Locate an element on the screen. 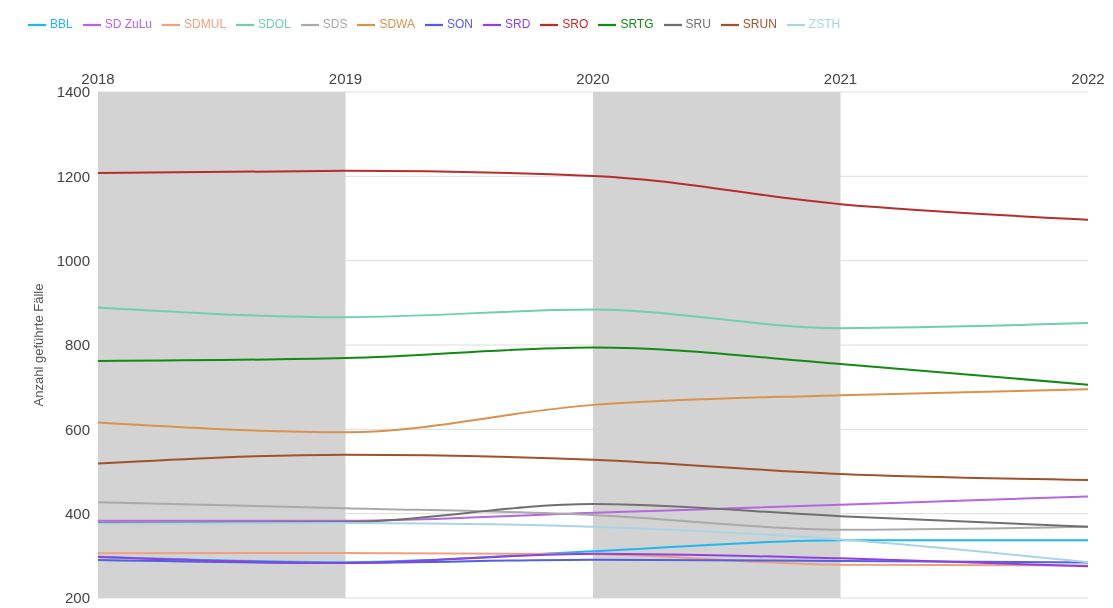  legend-label: SDS is located at coordinates (335, 24).